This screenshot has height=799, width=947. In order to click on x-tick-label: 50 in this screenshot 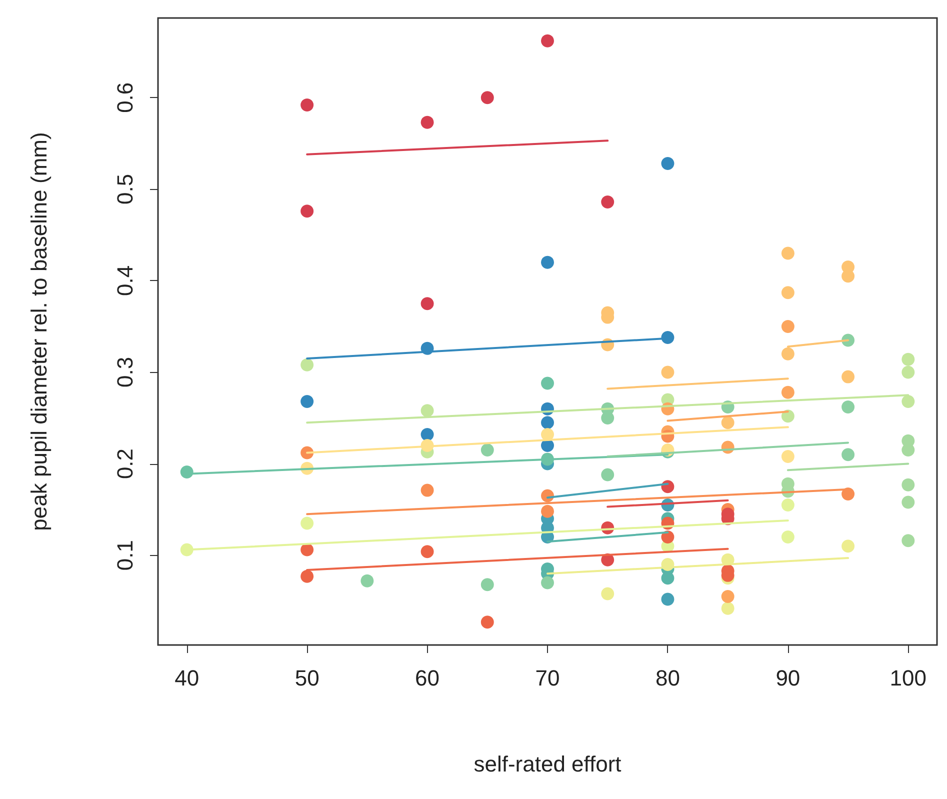, I will do `click(307, 678)`.